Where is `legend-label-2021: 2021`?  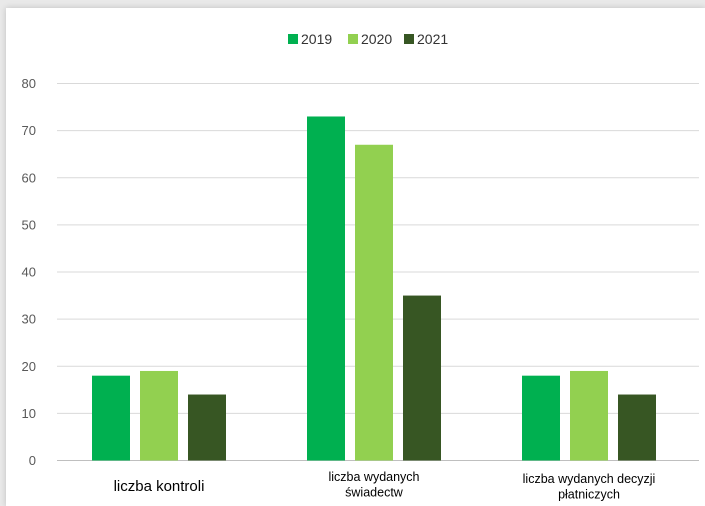
legend-label-2021: 2021 is located at coordinates (432, 39).